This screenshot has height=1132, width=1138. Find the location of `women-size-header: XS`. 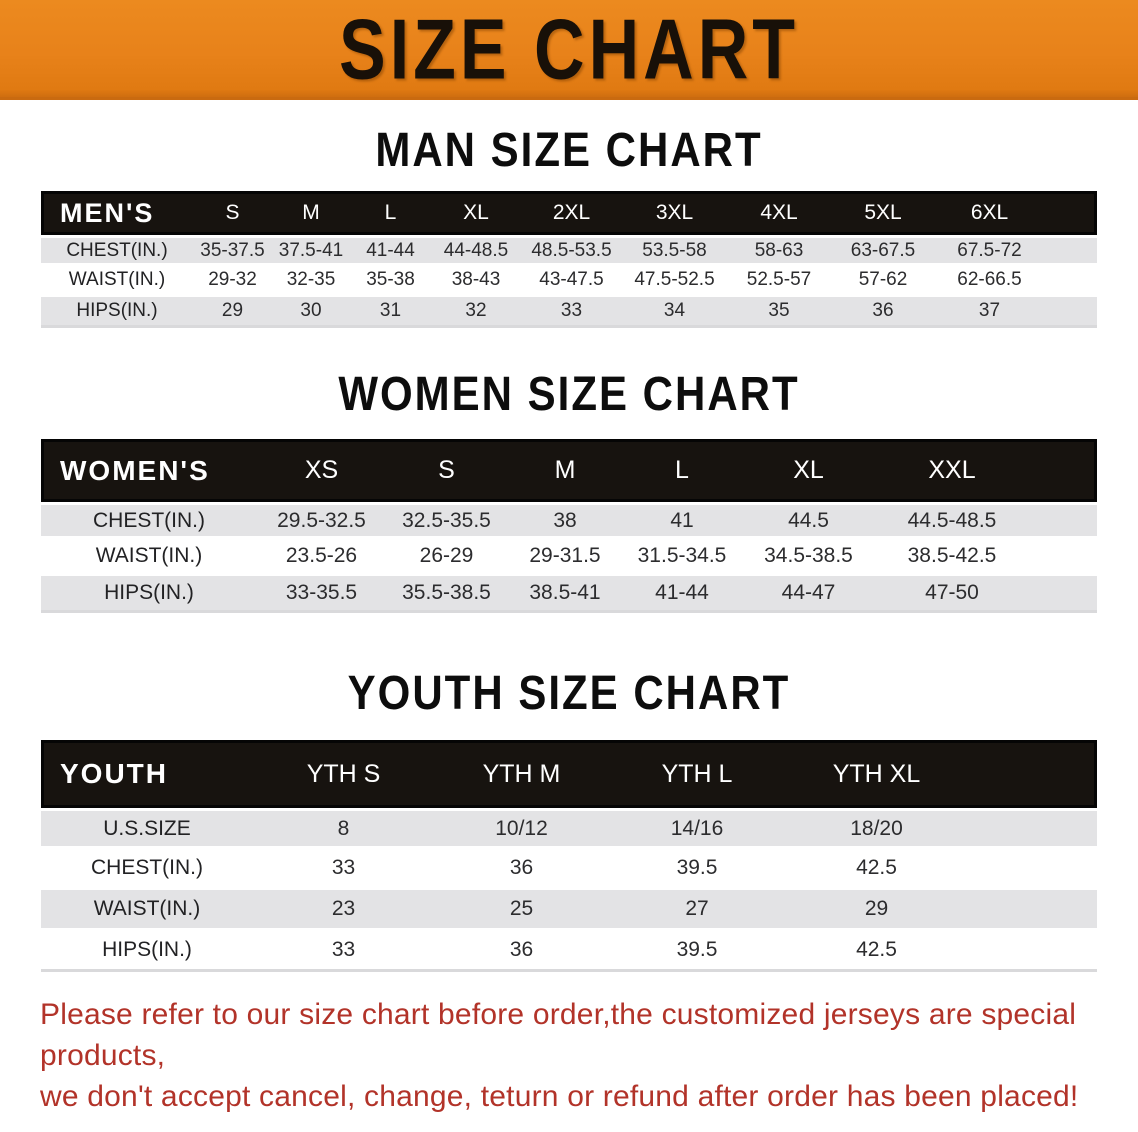

women-size-header: XS is located at coordinates (321, 470).